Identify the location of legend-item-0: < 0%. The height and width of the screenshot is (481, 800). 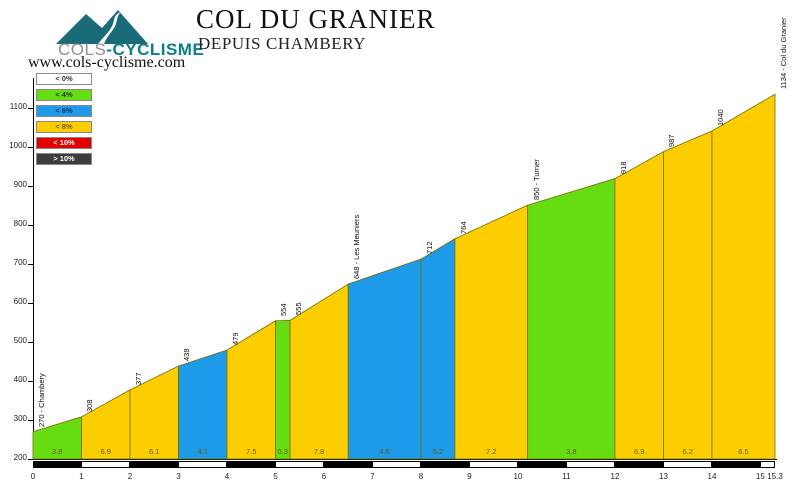
(64, 79).